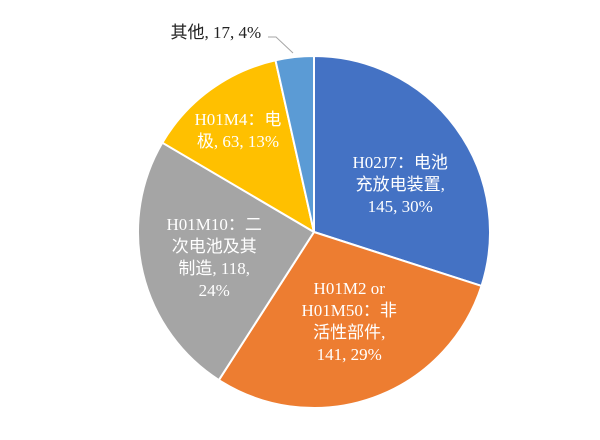 The width and height of the screenshot is (600, 440). What do you see at coordinates (214, 290) in the screenshot?
I see `slice-label-line: 24%` at bounding box center [214, 290].